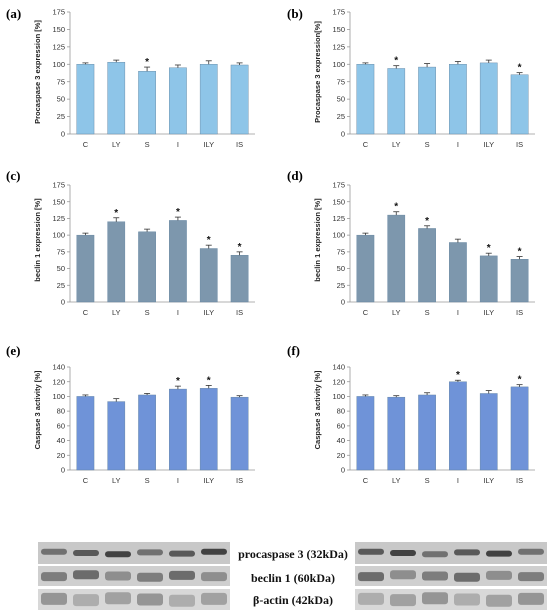 The image size is (550, 616). I want to click on panel-e-ytick-label: 60, so click(61, 425).